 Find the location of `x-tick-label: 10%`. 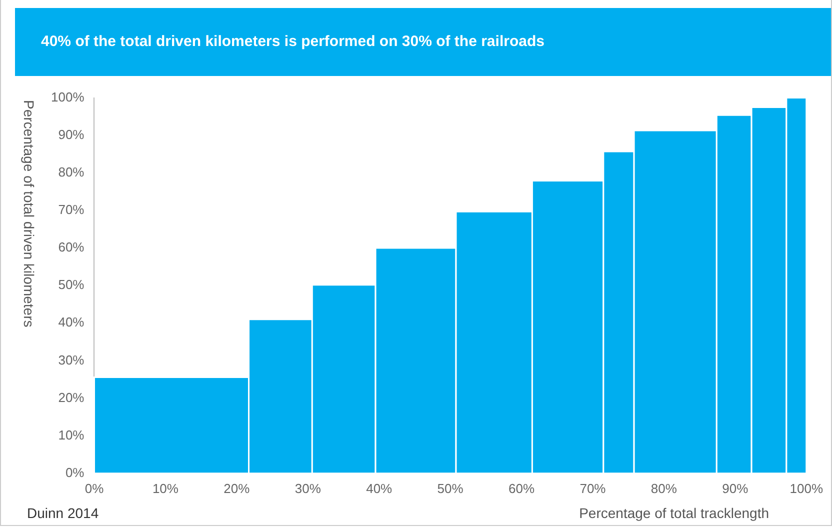

x-tick-label: 10% is located at coordinates (165, 488).